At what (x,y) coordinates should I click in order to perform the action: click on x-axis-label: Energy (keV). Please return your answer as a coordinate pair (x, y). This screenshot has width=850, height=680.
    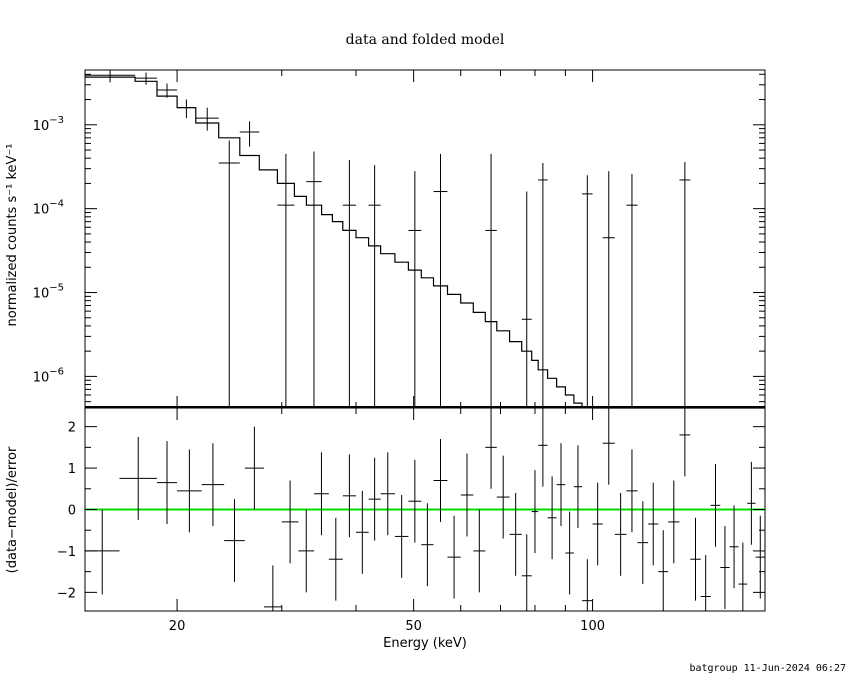
    Looking at the image, I should click on (425, 643).